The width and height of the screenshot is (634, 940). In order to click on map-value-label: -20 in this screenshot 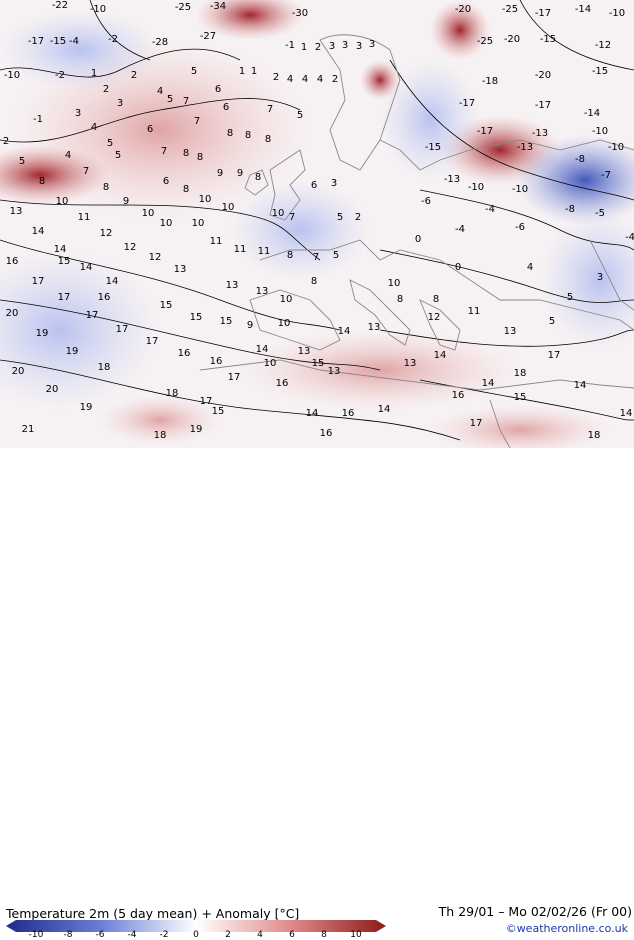, I will do `click(543, 75)`.